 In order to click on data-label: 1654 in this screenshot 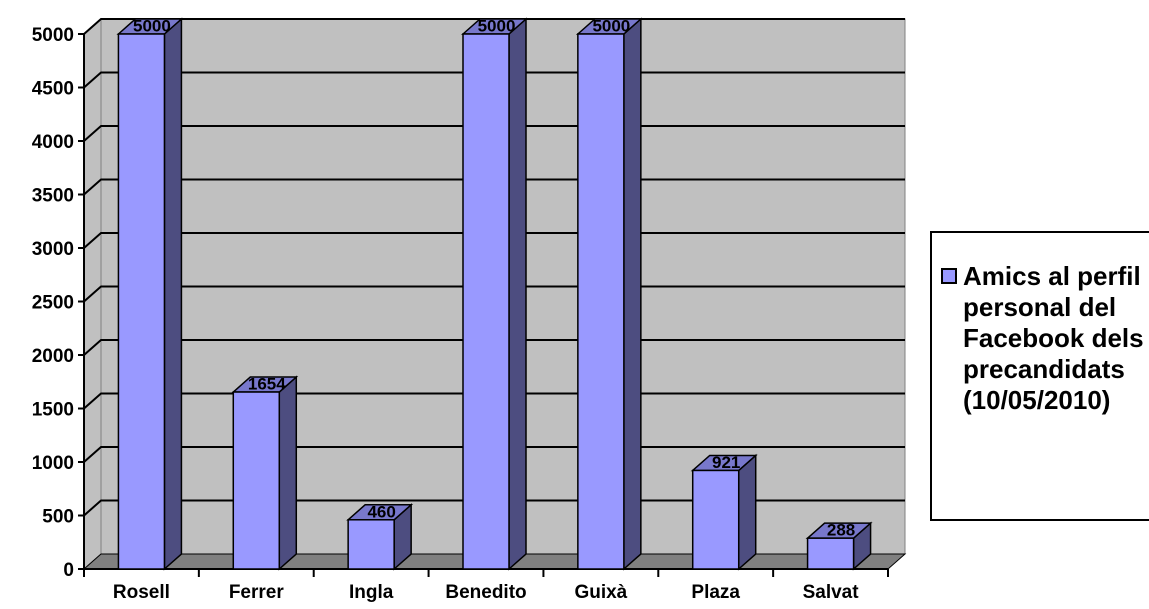, I will do `click(267, 384)`.